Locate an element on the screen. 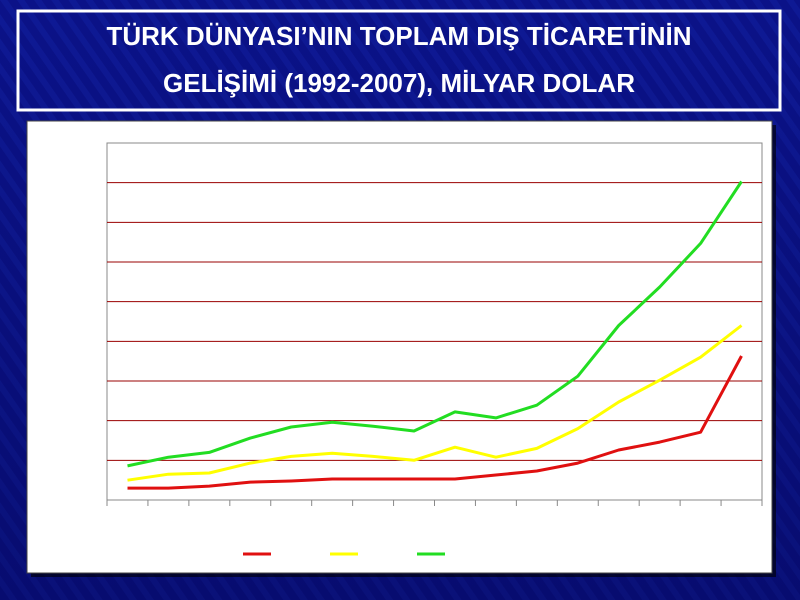 This screenshot has height=600, width=800. chart-title: TÜRK DÜNYASI’NIN TOPLAM DIŞ TİCARETİNİN is located at coordinates (398, 36).